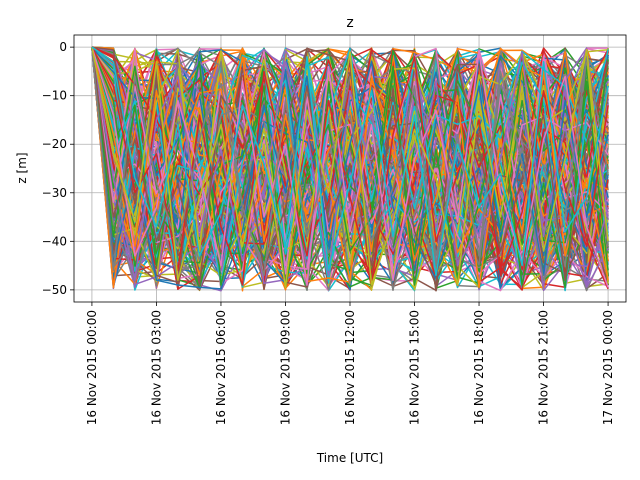 The image size is (640, 480). I want to click on x-tick-label: 16 Nov 2015 12:00, so click(350, 367).